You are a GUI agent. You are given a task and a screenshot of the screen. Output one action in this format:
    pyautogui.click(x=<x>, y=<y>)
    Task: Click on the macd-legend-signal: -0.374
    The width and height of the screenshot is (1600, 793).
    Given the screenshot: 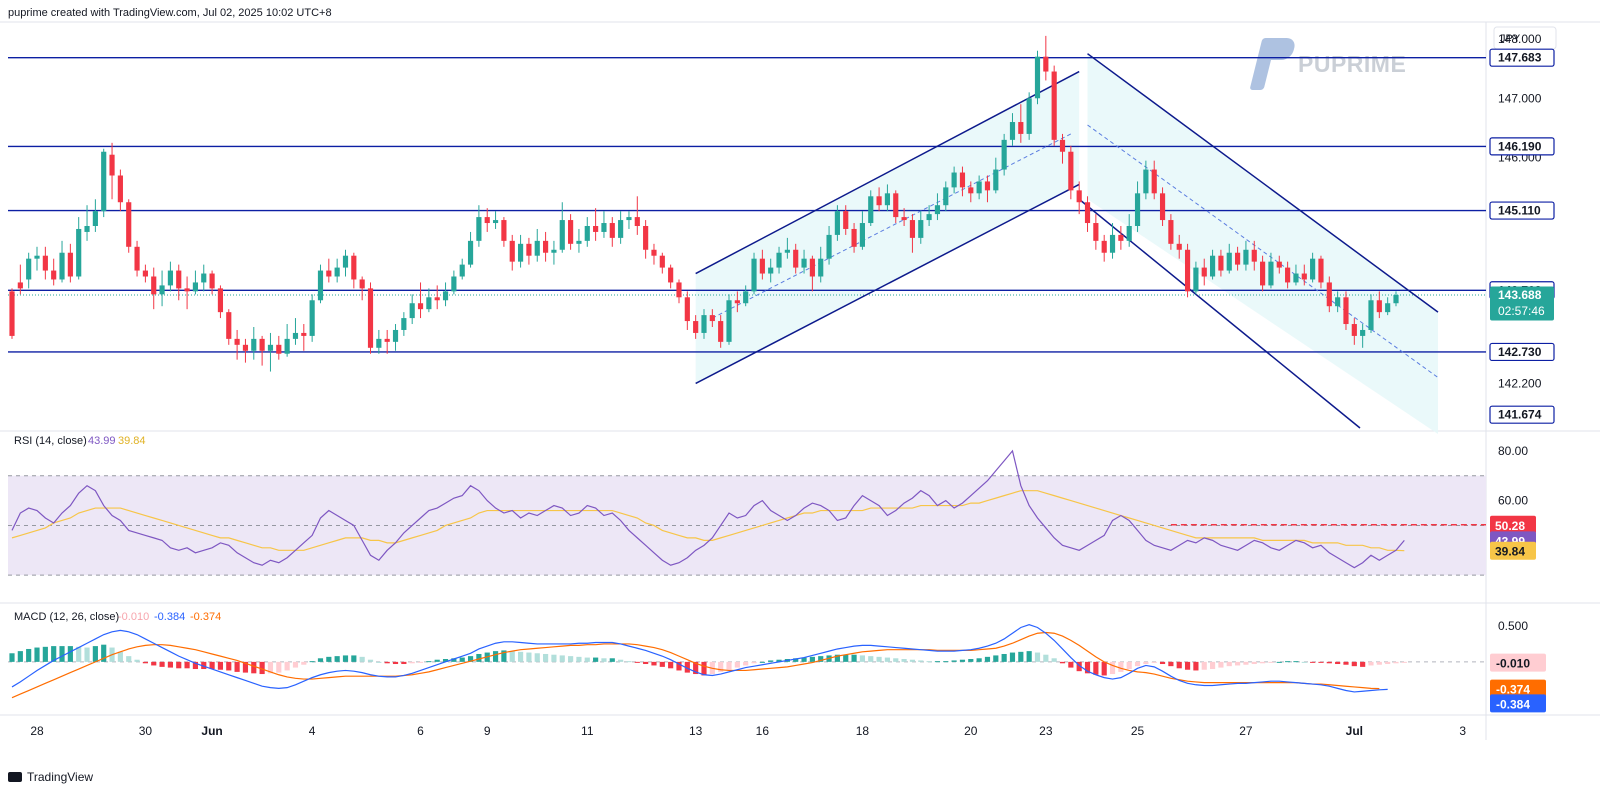 What is the action you would take?
    pyautogui.click(x=205, y=617)
    